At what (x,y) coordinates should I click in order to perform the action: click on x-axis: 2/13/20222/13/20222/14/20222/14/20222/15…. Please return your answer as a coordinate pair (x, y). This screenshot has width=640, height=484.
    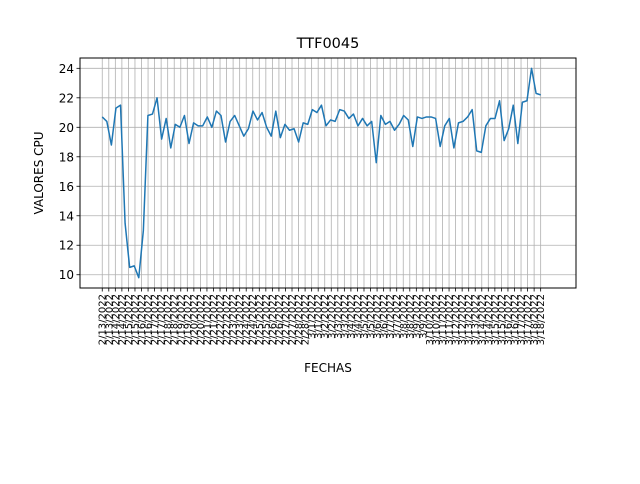
    Looking at the image, I should click on (322, 316).